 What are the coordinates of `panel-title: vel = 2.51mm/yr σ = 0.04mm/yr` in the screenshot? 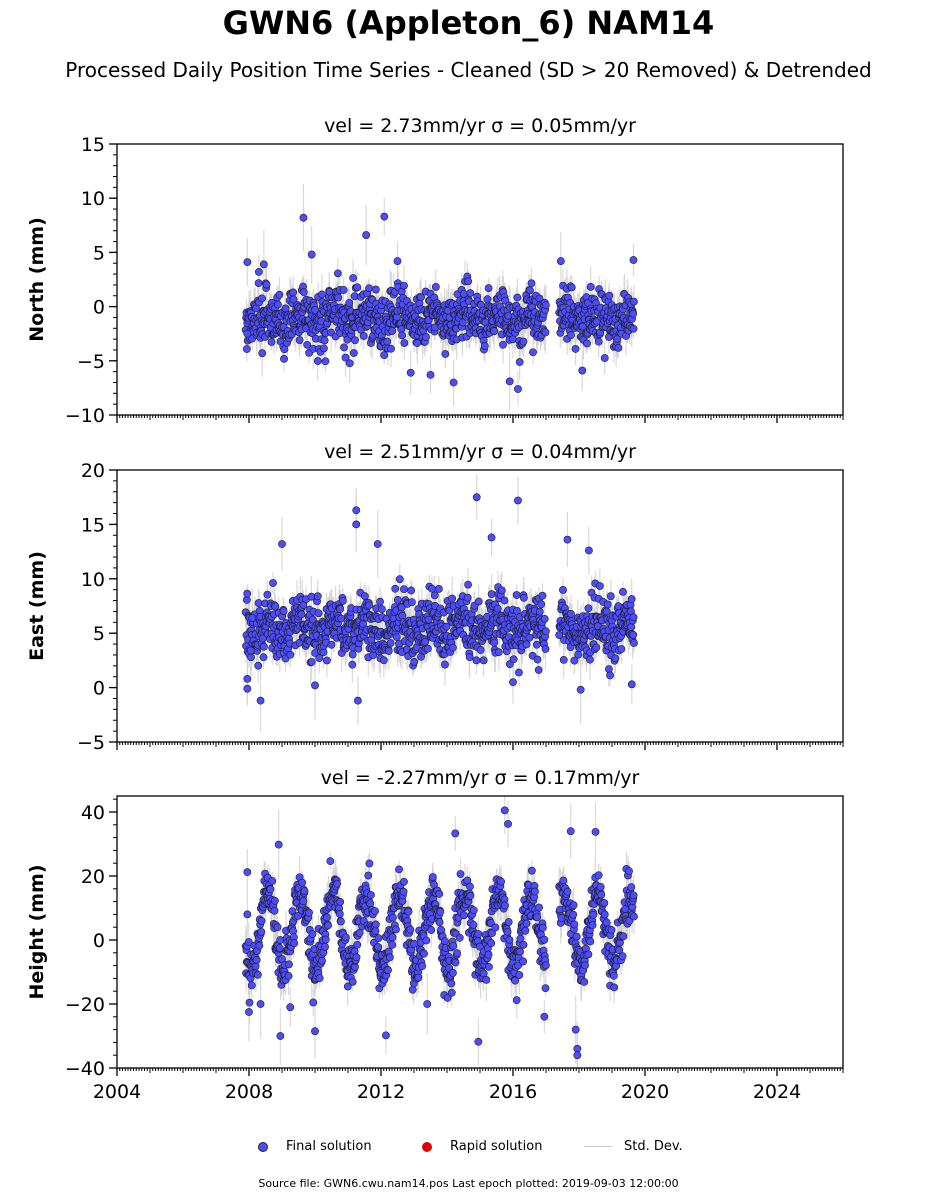 It's located at (480, 452).